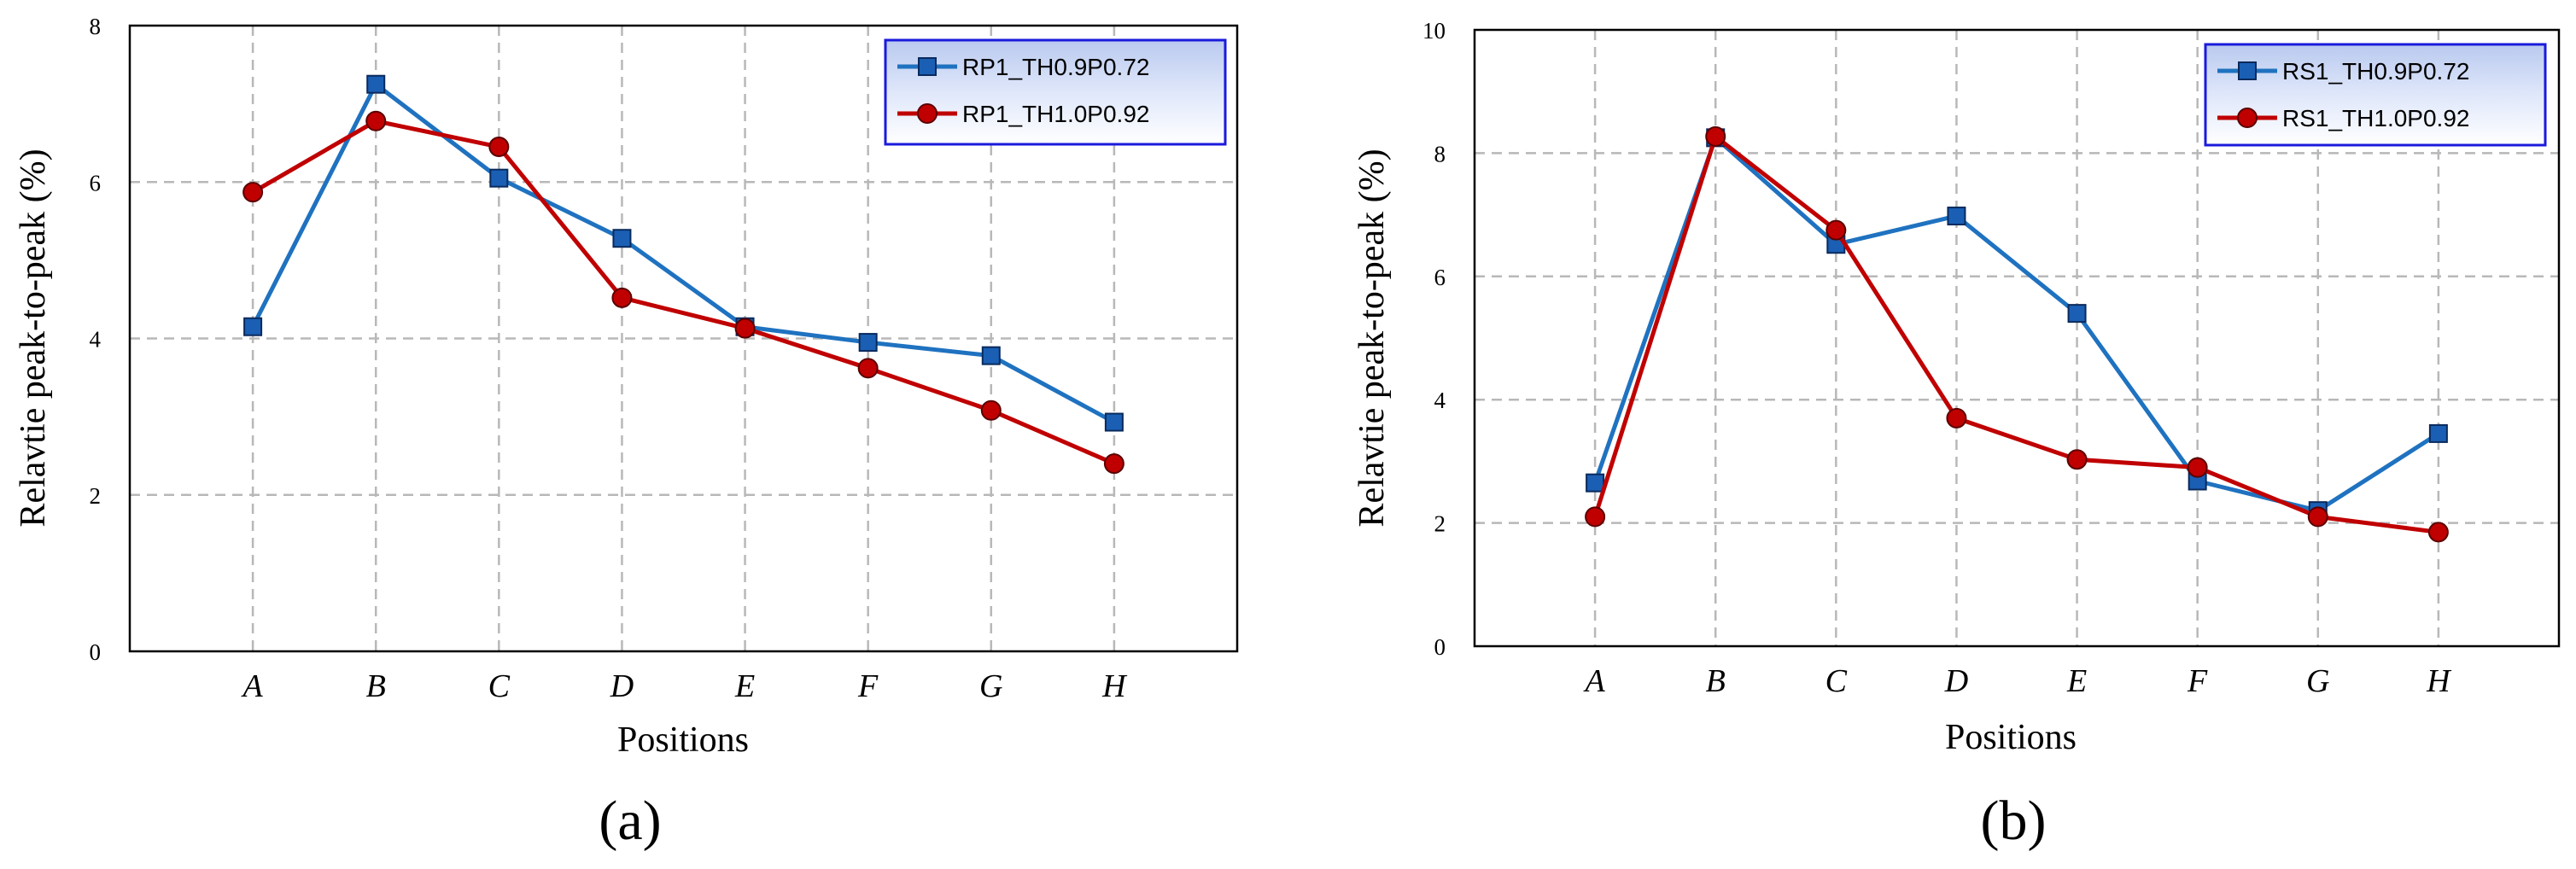 Image resolution: width=2576 pixels, height=869 pixels. I want to click on panel-label: (a), so click(630, 821).